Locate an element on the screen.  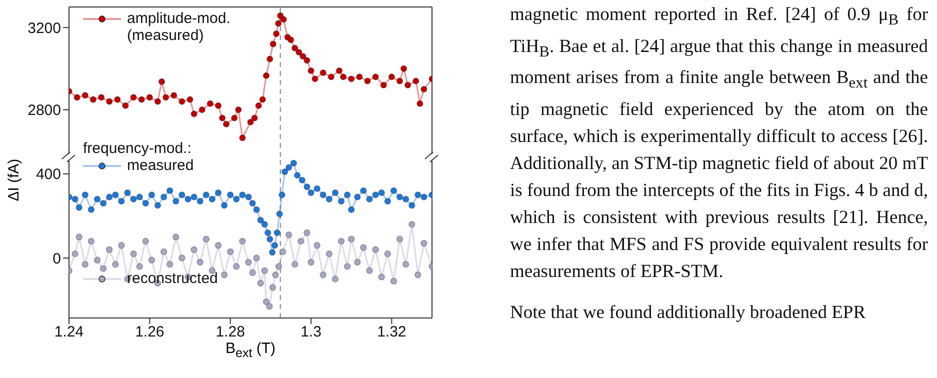
x-axis-title: B$_{ext}$ (T) is located at coordinates (250, 350).